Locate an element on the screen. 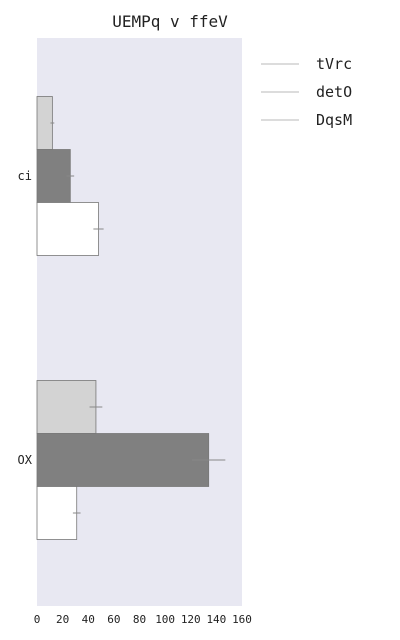  y-tick-label: OX is located at coordinates (25, 460).